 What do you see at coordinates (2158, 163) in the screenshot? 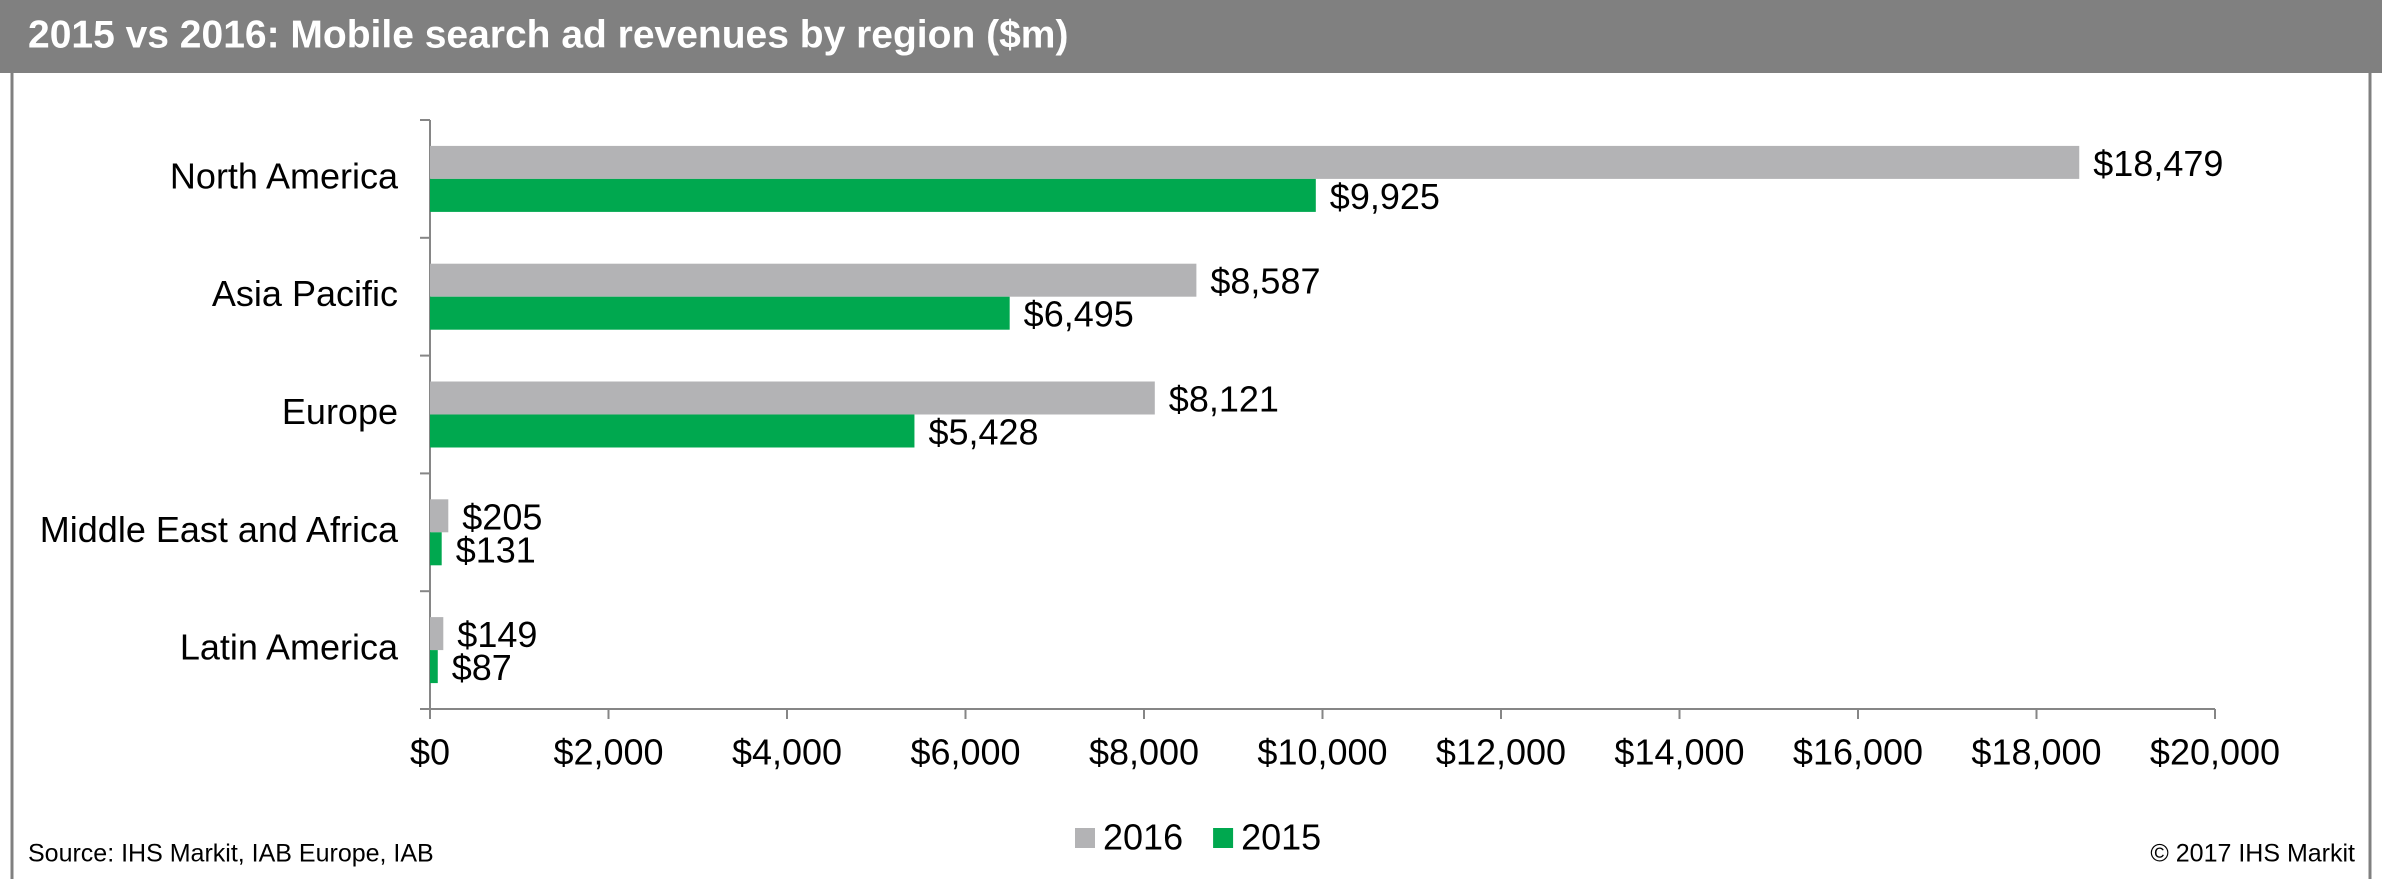
I see `value-label: $18,479` at bounding box center [2158, 163].